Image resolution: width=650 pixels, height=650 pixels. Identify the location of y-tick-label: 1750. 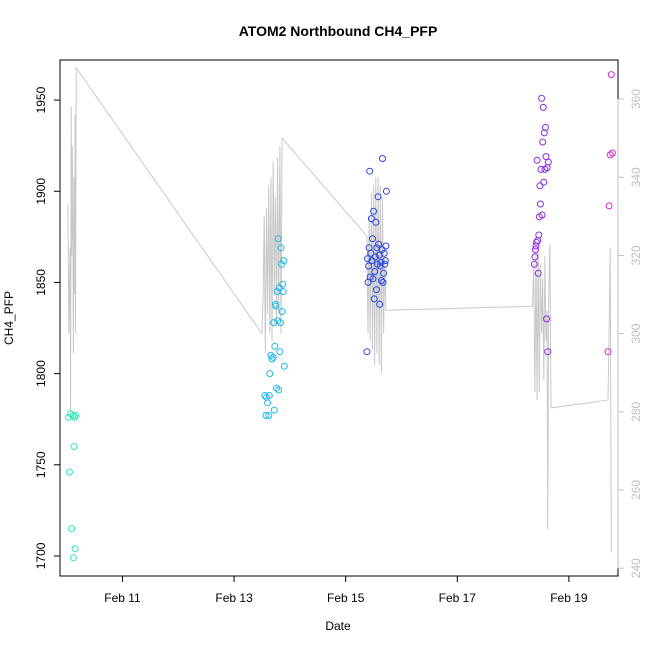
(41, 464).